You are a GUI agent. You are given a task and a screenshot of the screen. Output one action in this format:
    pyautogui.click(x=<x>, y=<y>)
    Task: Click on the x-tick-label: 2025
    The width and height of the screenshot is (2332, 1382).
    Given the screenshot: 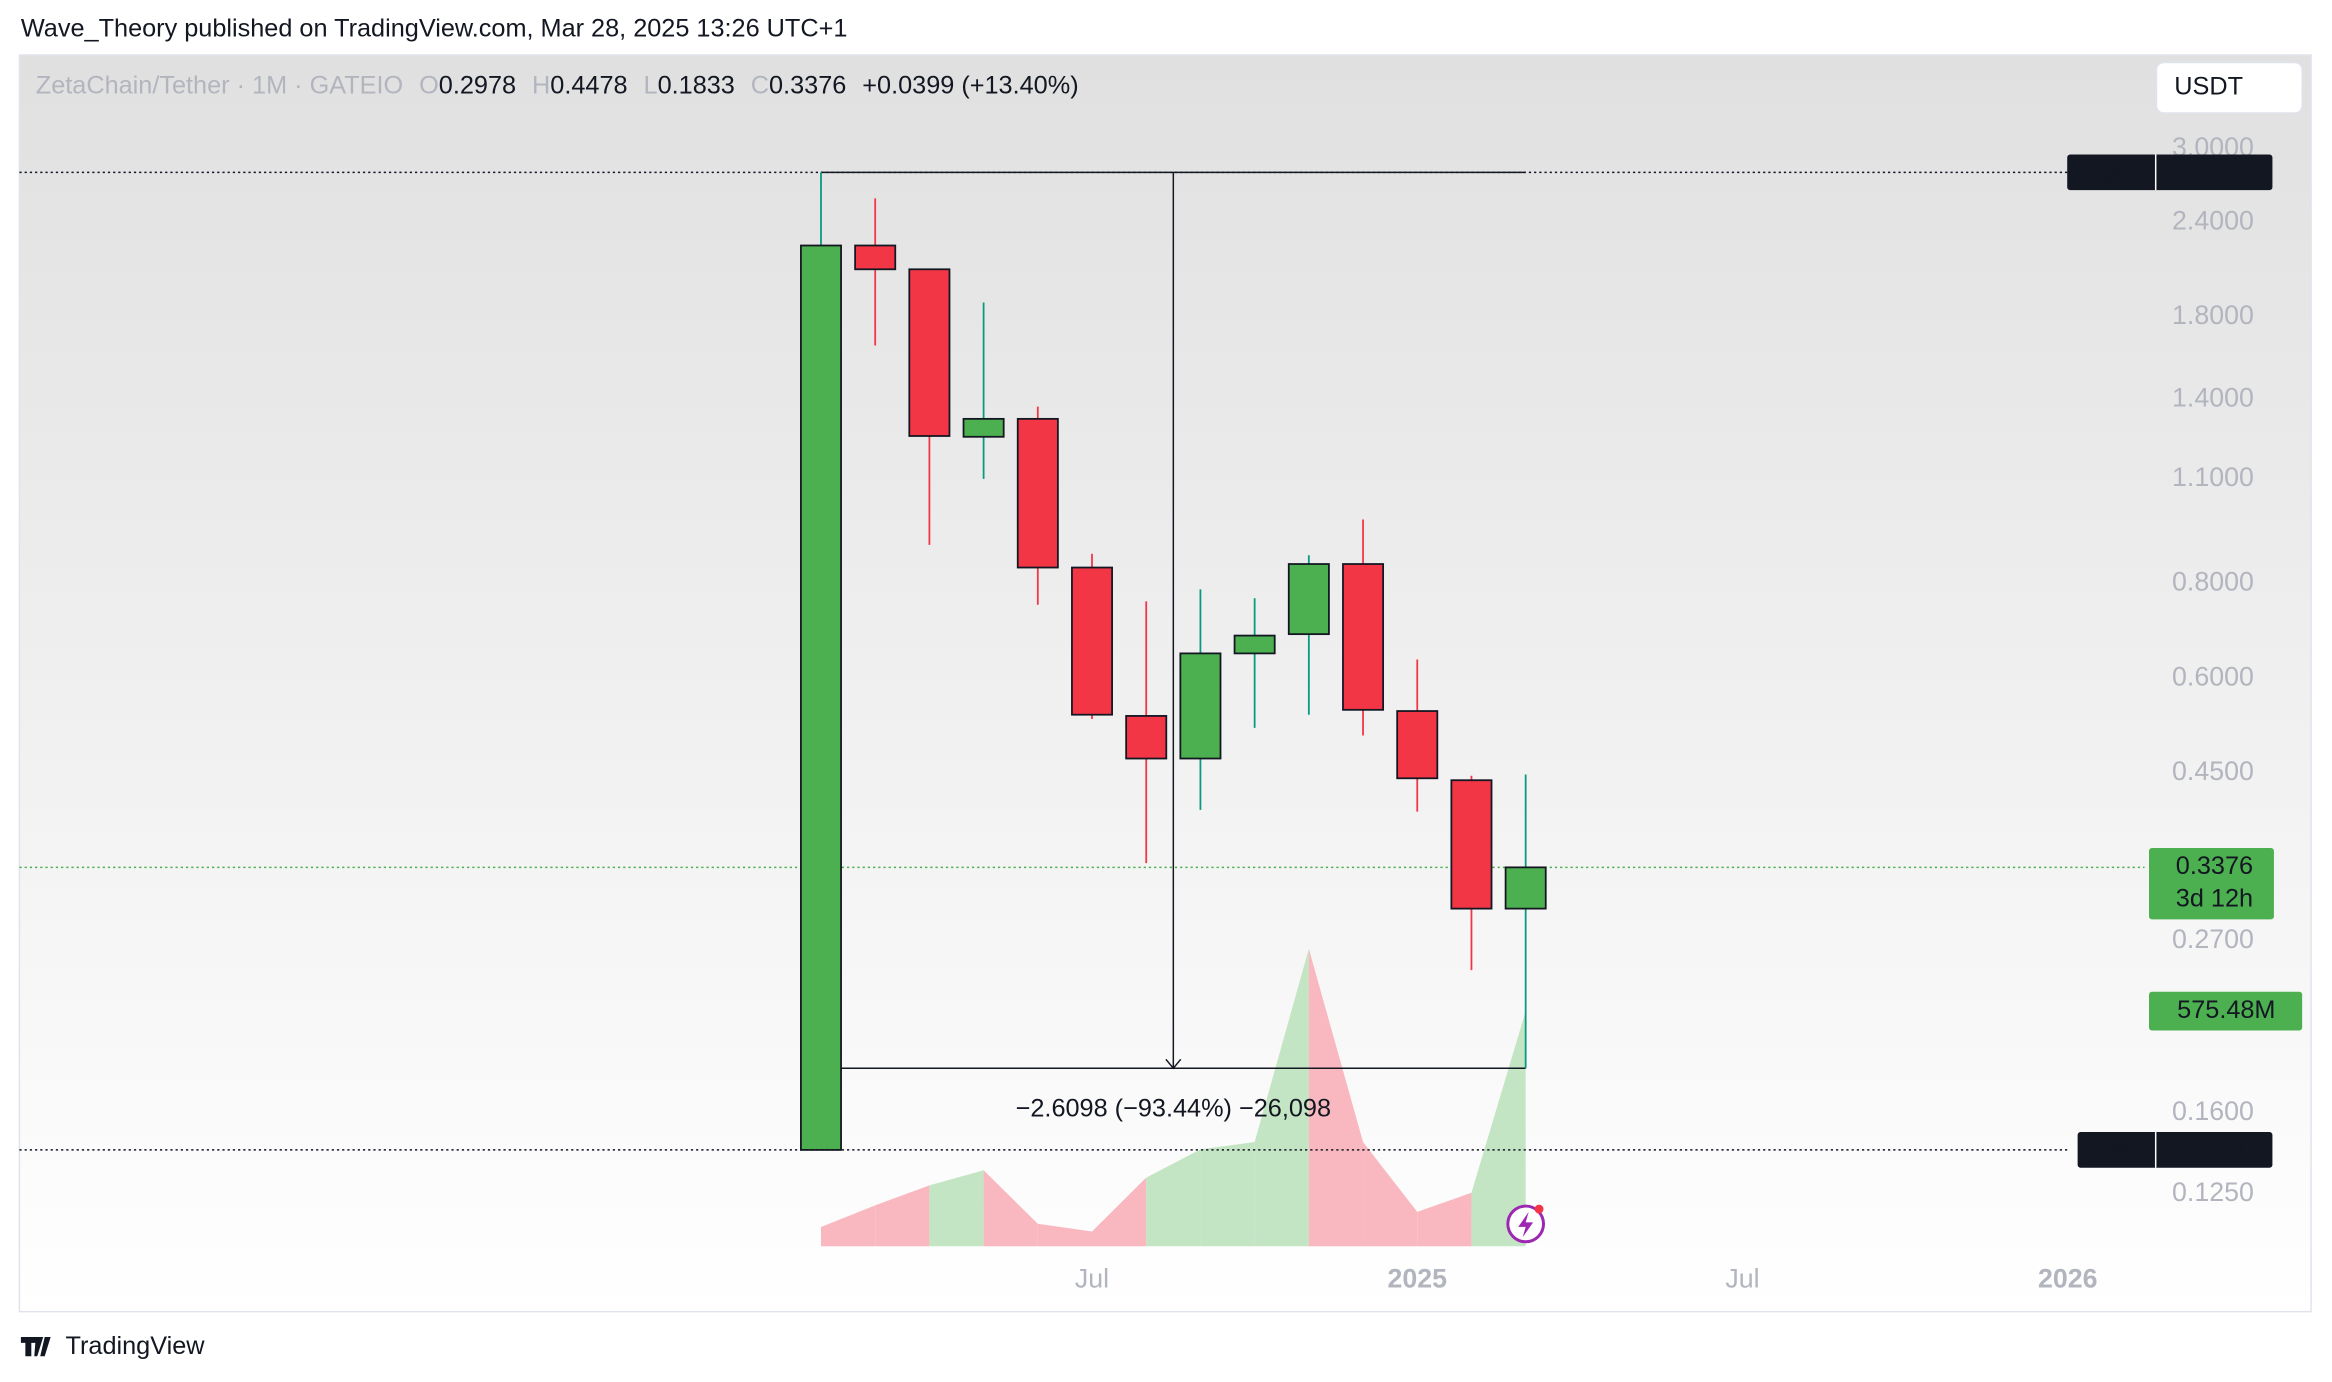 What is the action you would take?
    pyautogui.click(x=1417, y=1278)
    